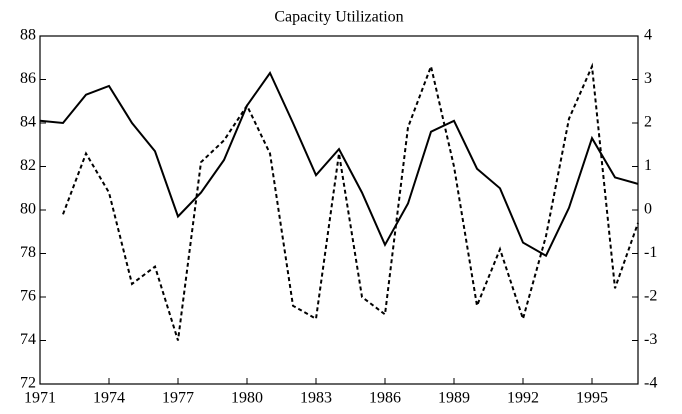 Image resolution: width=682 pixels, height=414 pixels. Describe the element at coordinates (247, 398) in the screenshot. I see `x-tick-label: 1980` at that location.